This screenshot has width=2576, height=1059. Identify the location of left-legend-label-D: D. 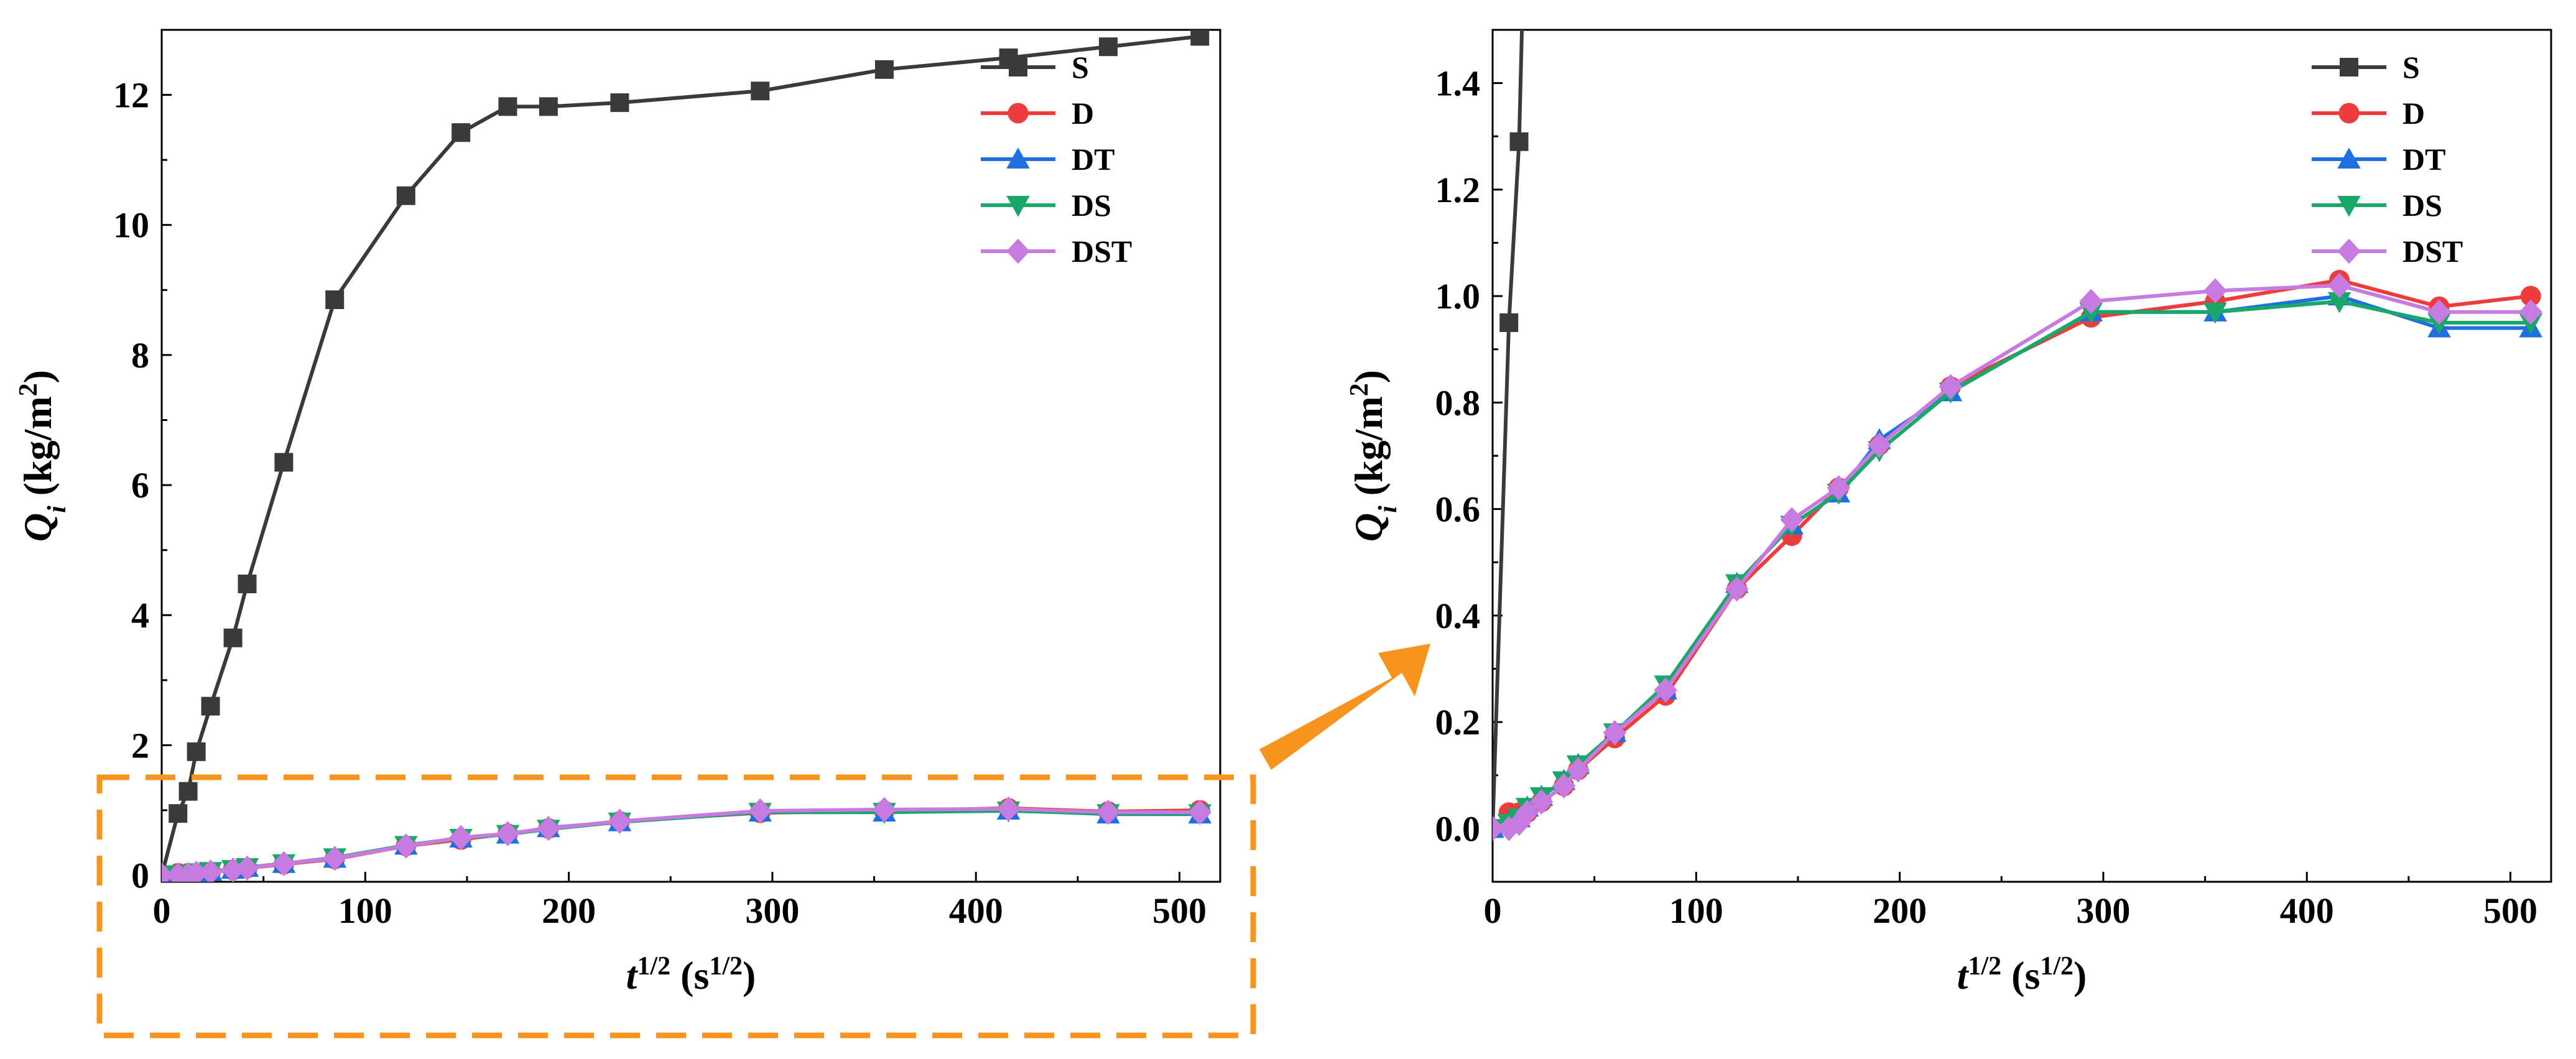
(1083, 113).